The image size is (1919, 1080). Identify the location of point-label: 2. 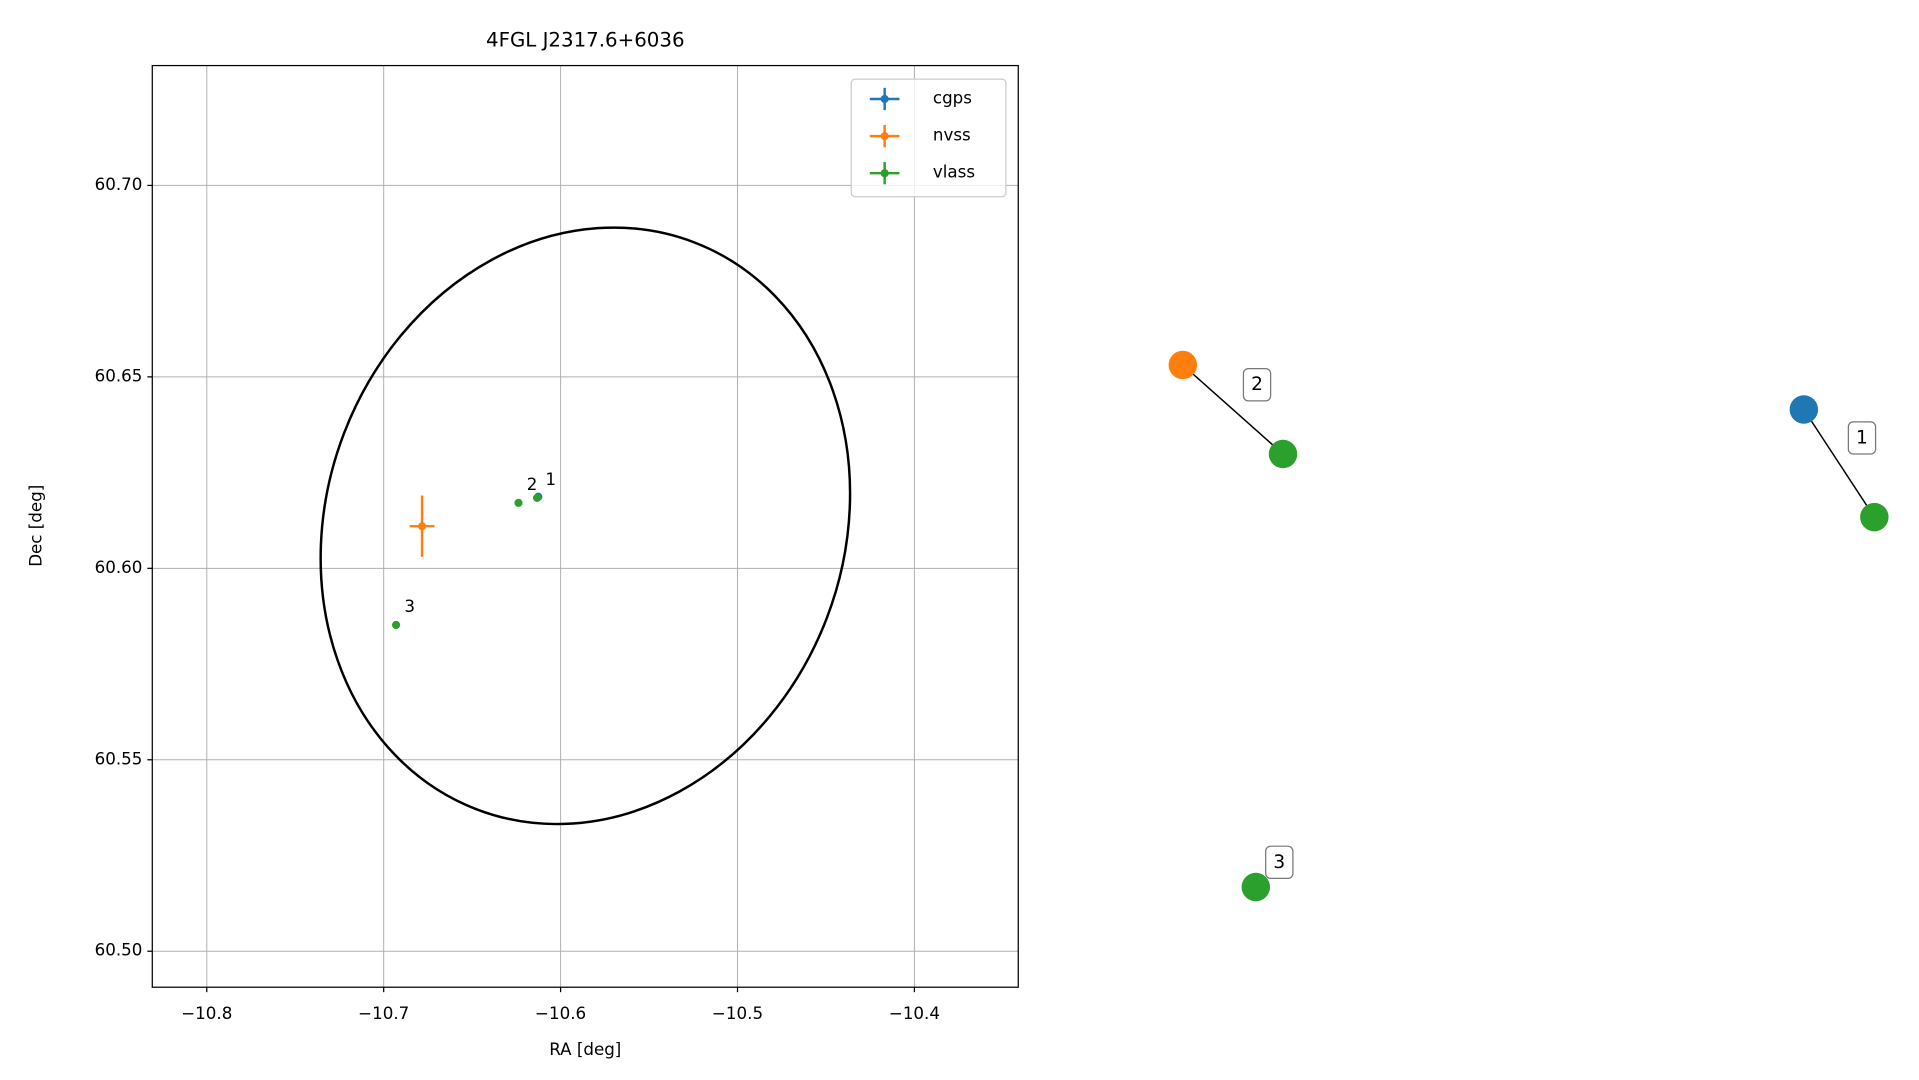
(532, 484).